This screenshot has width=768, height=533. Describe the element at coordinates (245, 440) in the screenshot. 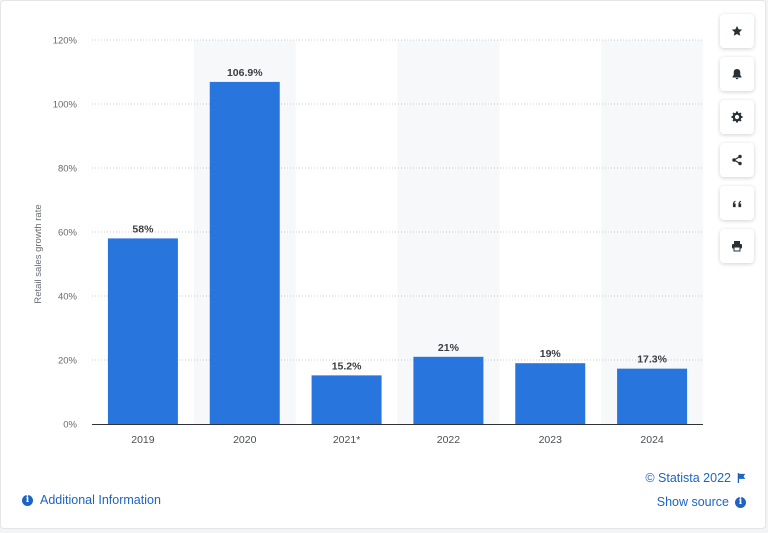

I see `x-tick-label: 2020` at that location.